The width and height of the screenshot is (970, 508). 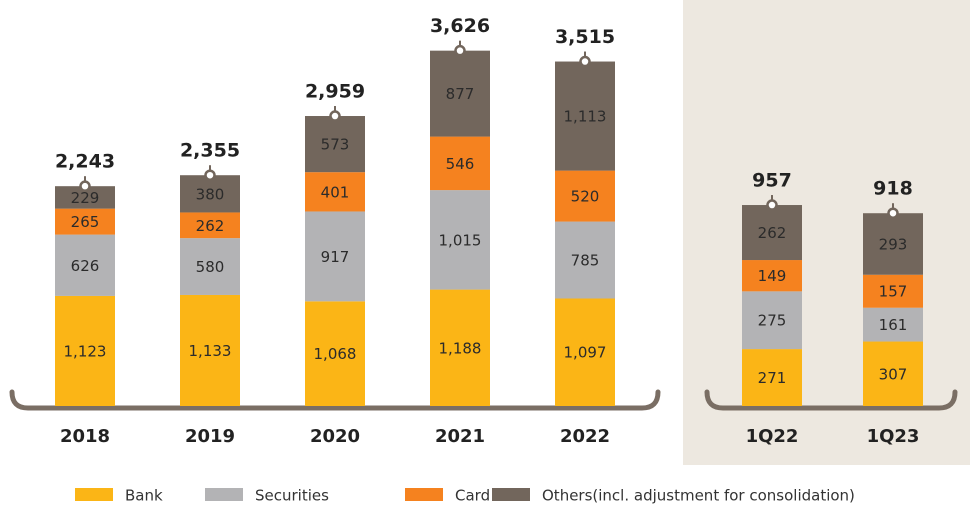 I want to click on segment-label: 1,113, so click(x=585, y=117).